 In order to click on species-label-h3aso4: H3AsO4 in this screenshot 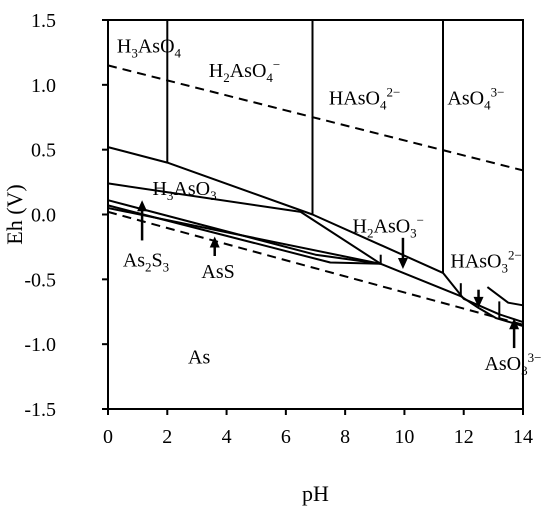, I will do `click(149, 47)`.